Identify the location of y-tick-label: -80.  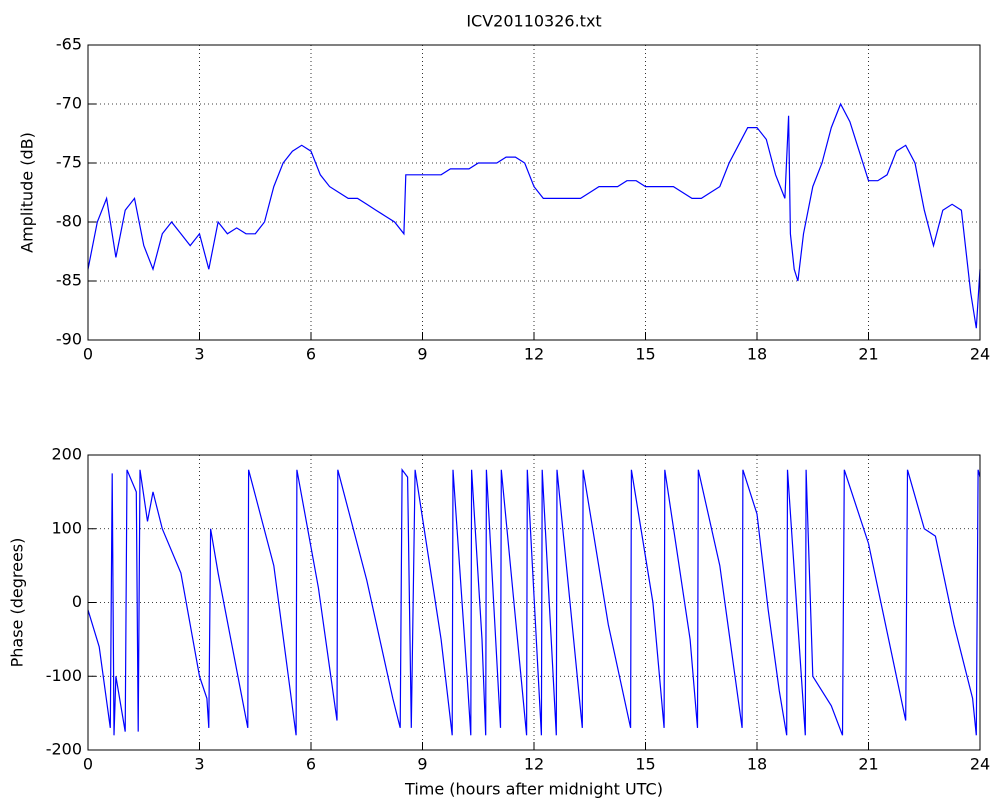
(69, 221).